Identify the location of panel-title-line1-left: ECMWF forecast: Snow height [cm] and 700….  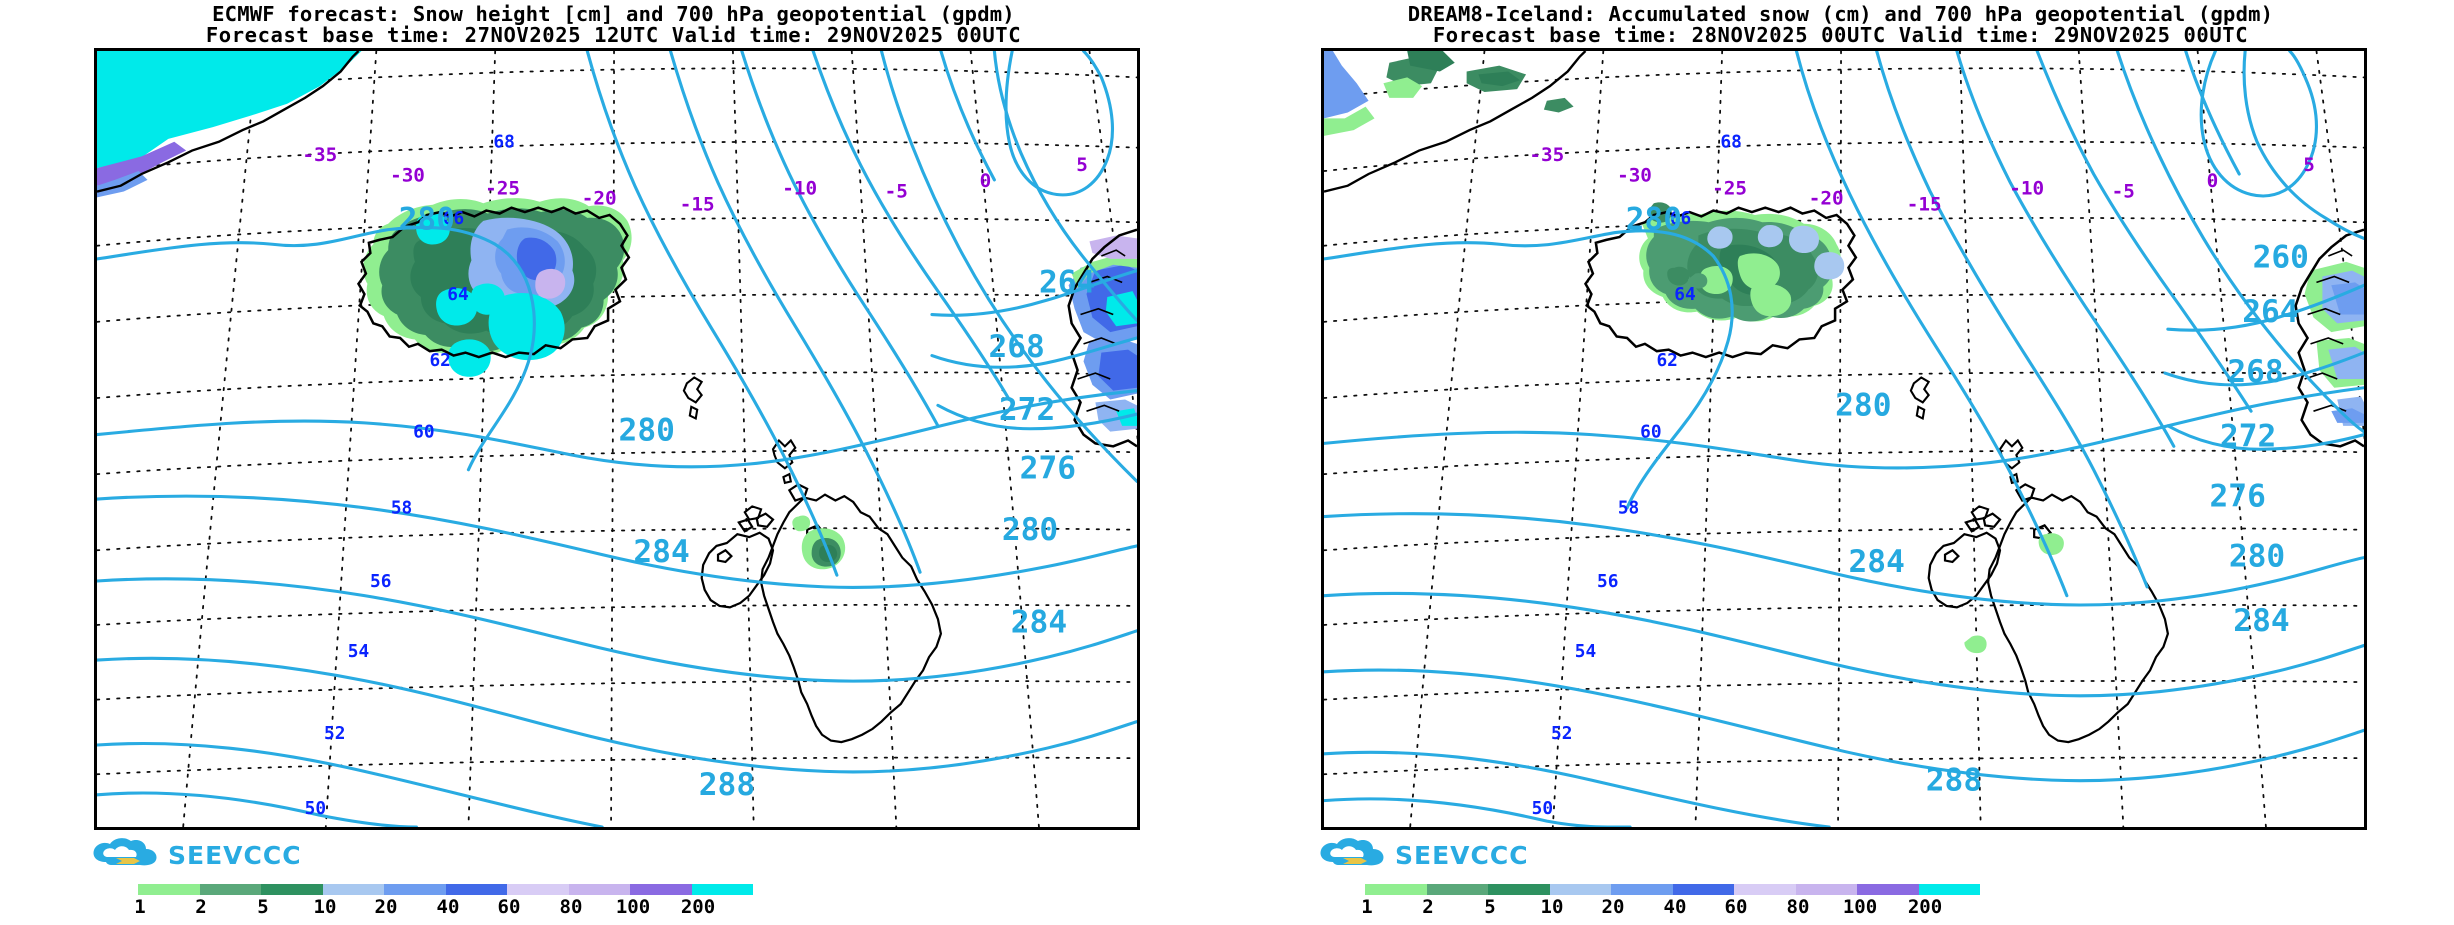
(613, 14).